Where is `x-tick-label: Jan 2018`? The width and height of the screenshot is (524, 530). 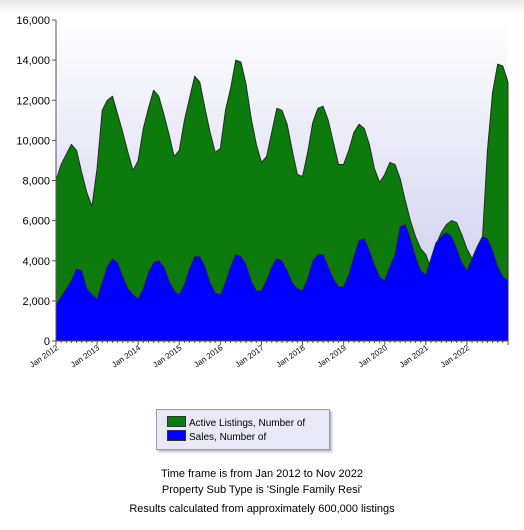
x-tick-label: Jan 2018 is located at coordinates (291, 356).